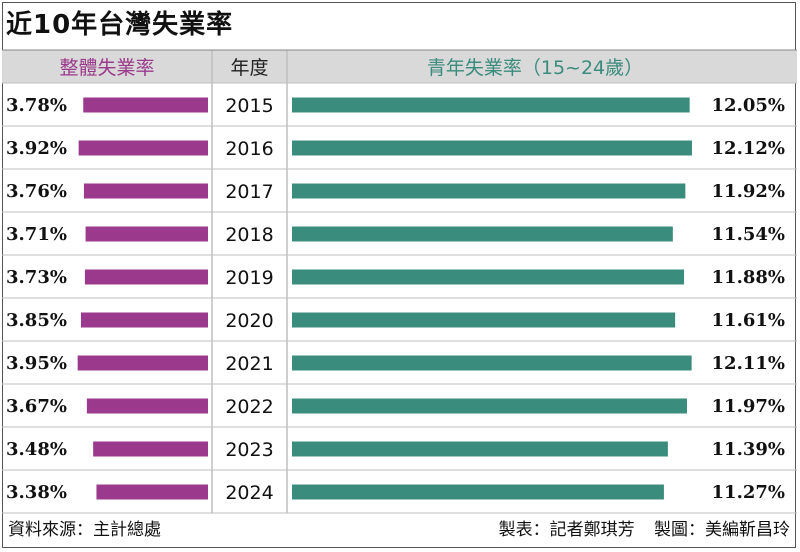  What do you see at coordinates (249, 321) in the screenshot?
I see `year-label: 2020` at bounding box center [249, 321].